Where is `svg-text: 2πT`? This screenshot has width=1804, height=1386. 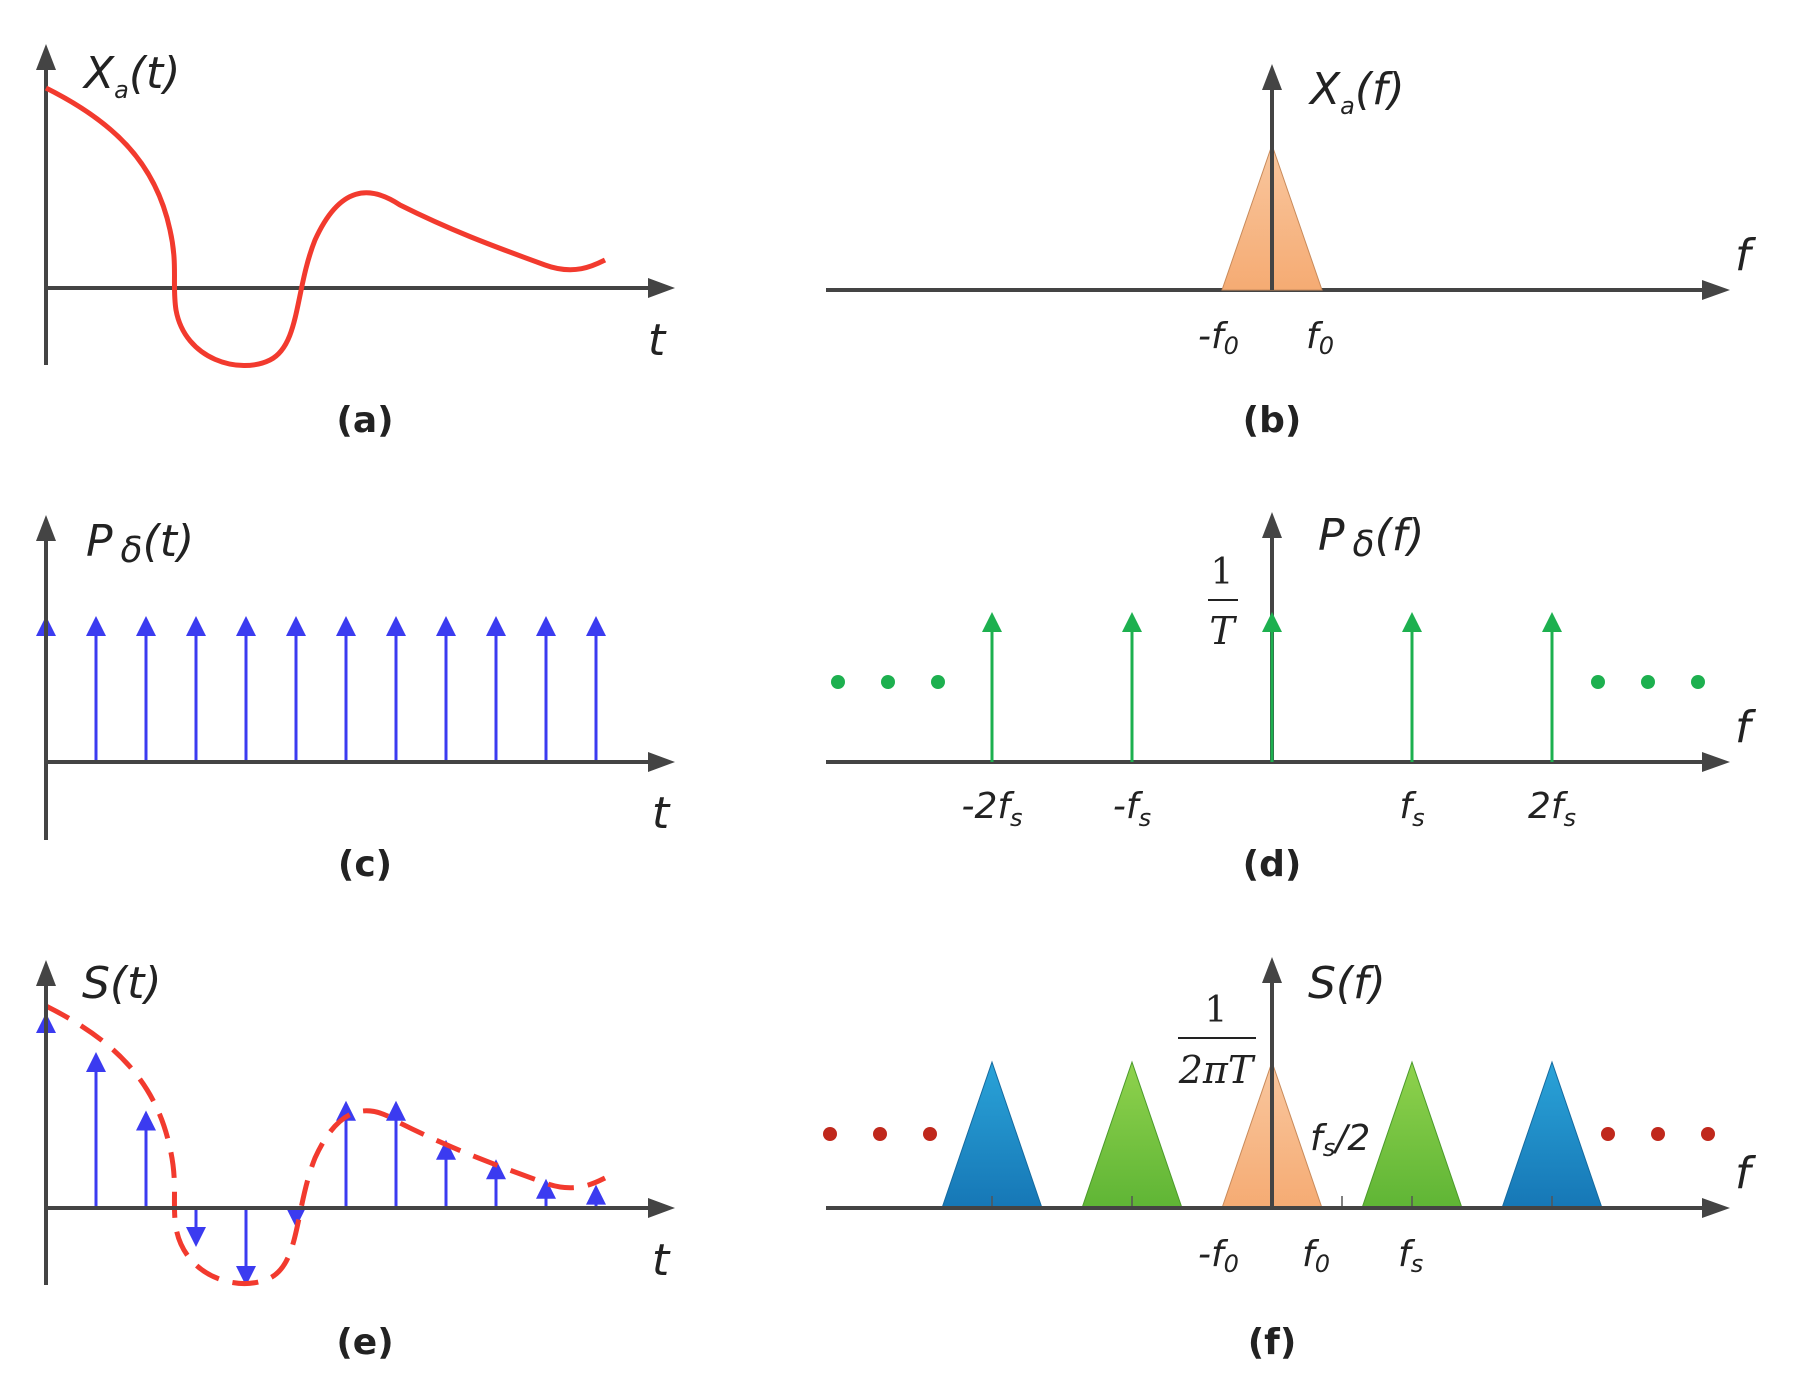
svg-text: 2πT is located at coordinates (1217, 1070).